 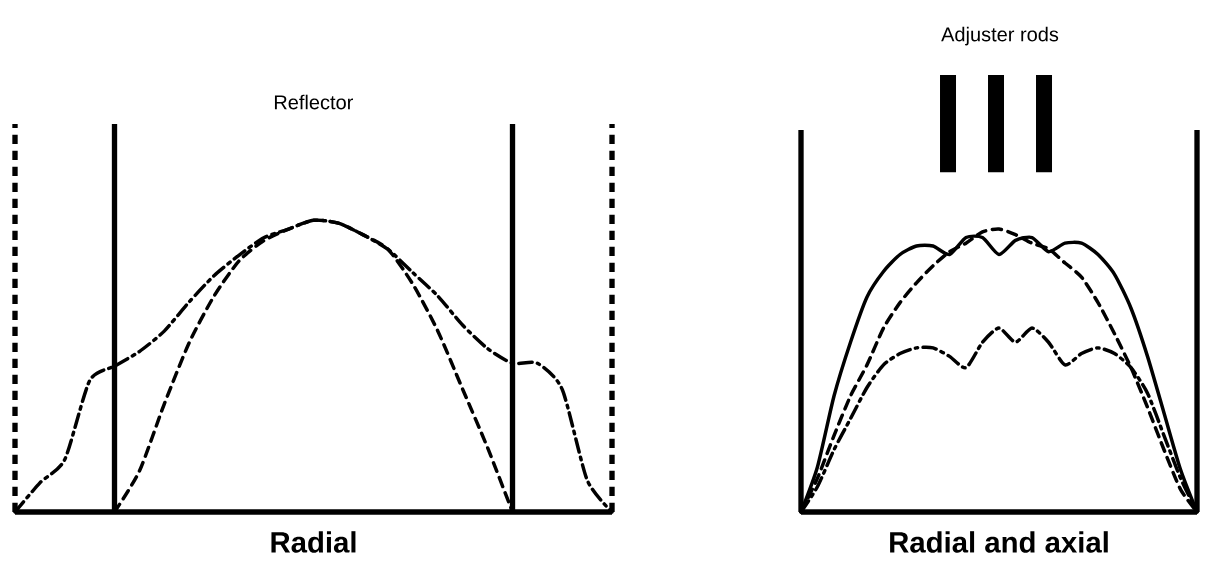 I want to click on text: Adjuster rods, so click(x=1000, y=36).